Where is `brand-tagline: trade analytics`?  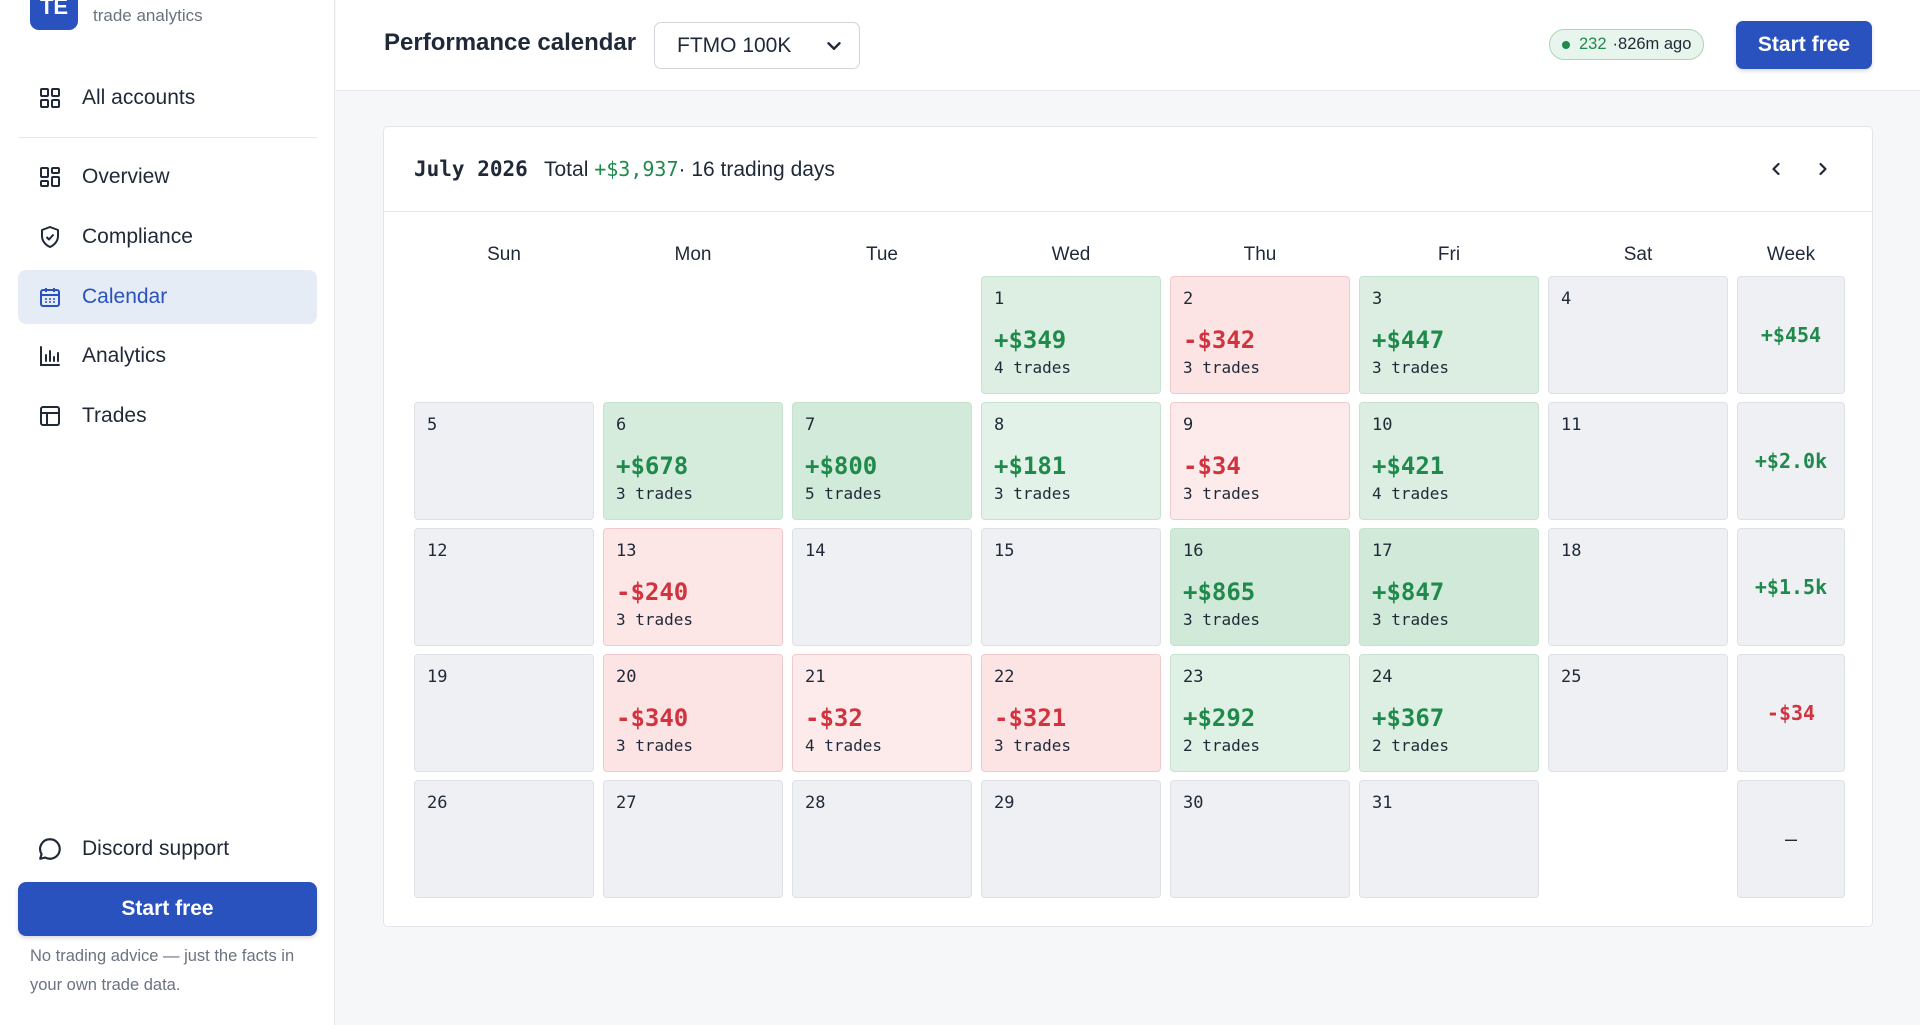
brand-tagline: trade analytics is located at coordinates (148, 15).